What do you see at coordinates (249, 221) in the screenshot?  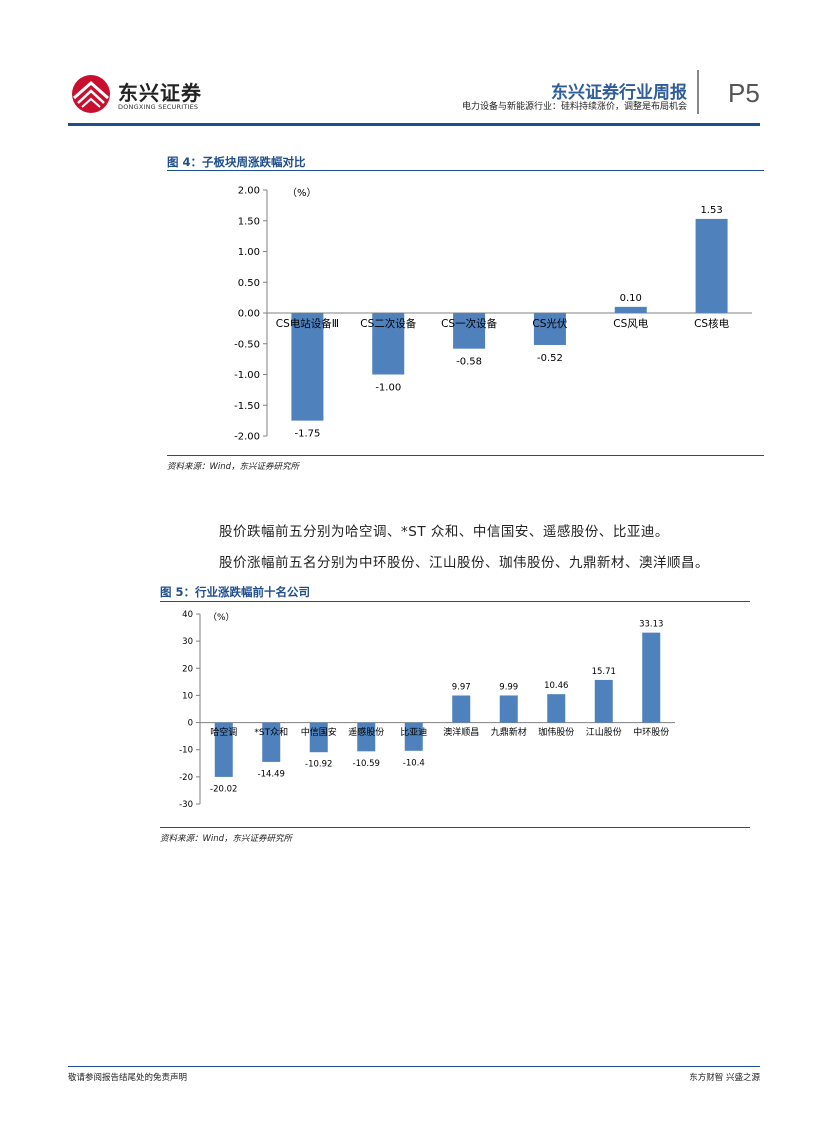 I see `y-tick-label: 1.50` at bounding box center [249, 221].